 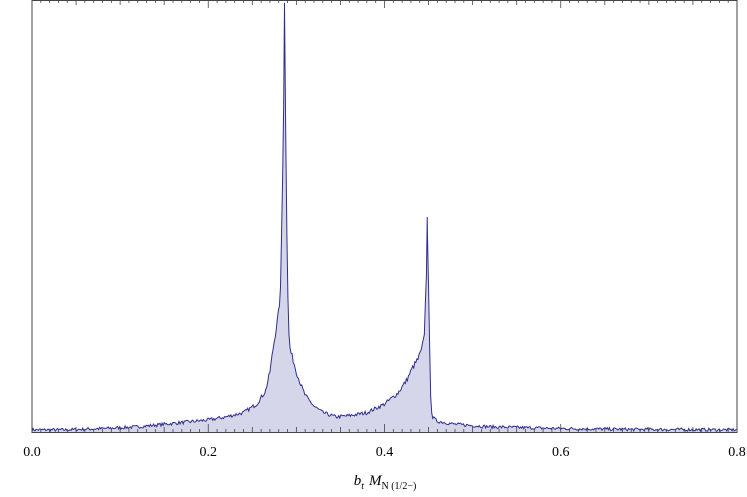 I want to click on x-tick-label: 0.4, so click(x=385, y=452).